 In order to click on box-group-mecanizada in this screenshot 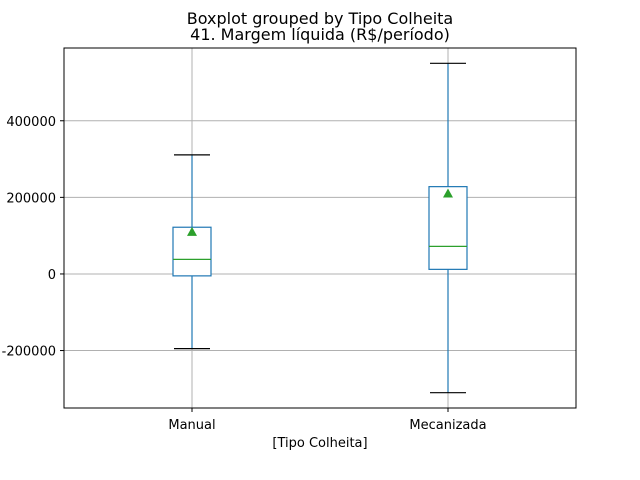, I will do `click(448, 228)`.